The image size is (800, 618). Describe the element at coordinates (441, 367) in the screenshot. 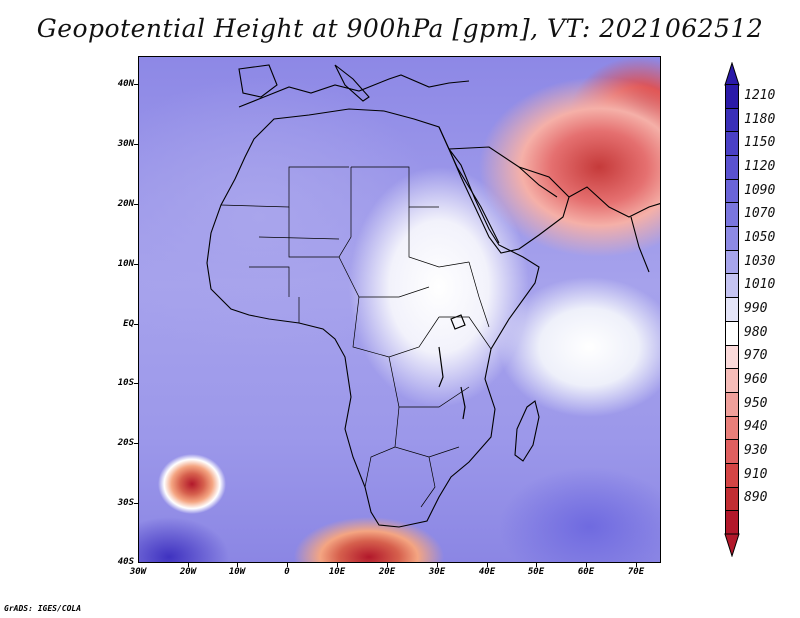

I see `lake-tanganyika` at that location.